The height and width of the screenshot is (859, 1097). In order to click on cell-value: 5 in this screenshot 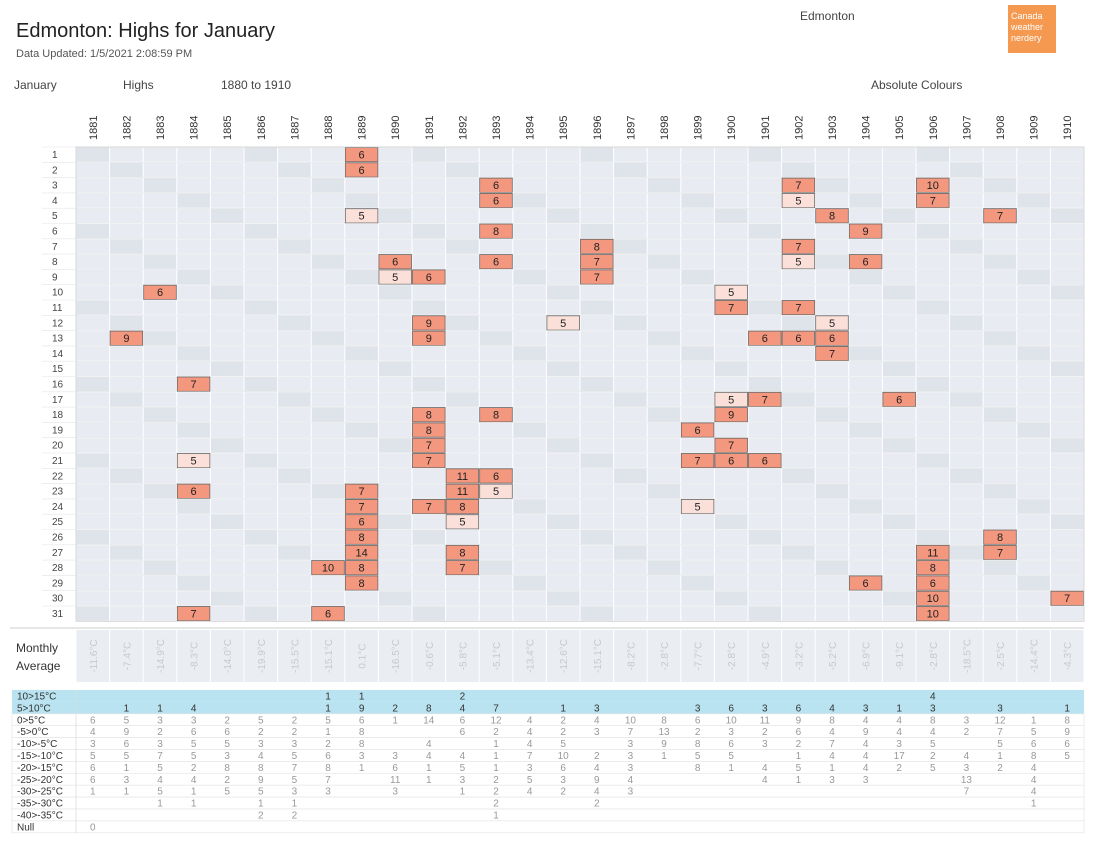, I will do `click(832, 324)`.